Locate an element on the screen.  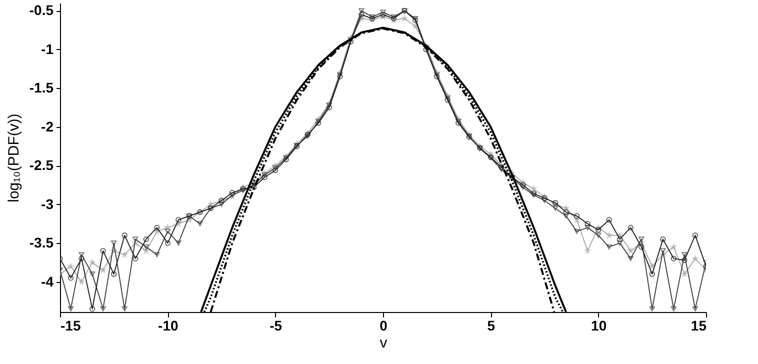
x-tick-label: 15 is located at coordinates (698, 326).